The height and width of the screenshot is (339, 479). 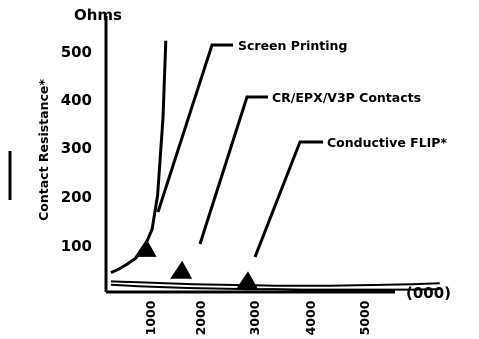 What do you see at coordinates (76, 52) in the screenshot?
I see `y-tick-label: 500` at bounding box center [76, 52].